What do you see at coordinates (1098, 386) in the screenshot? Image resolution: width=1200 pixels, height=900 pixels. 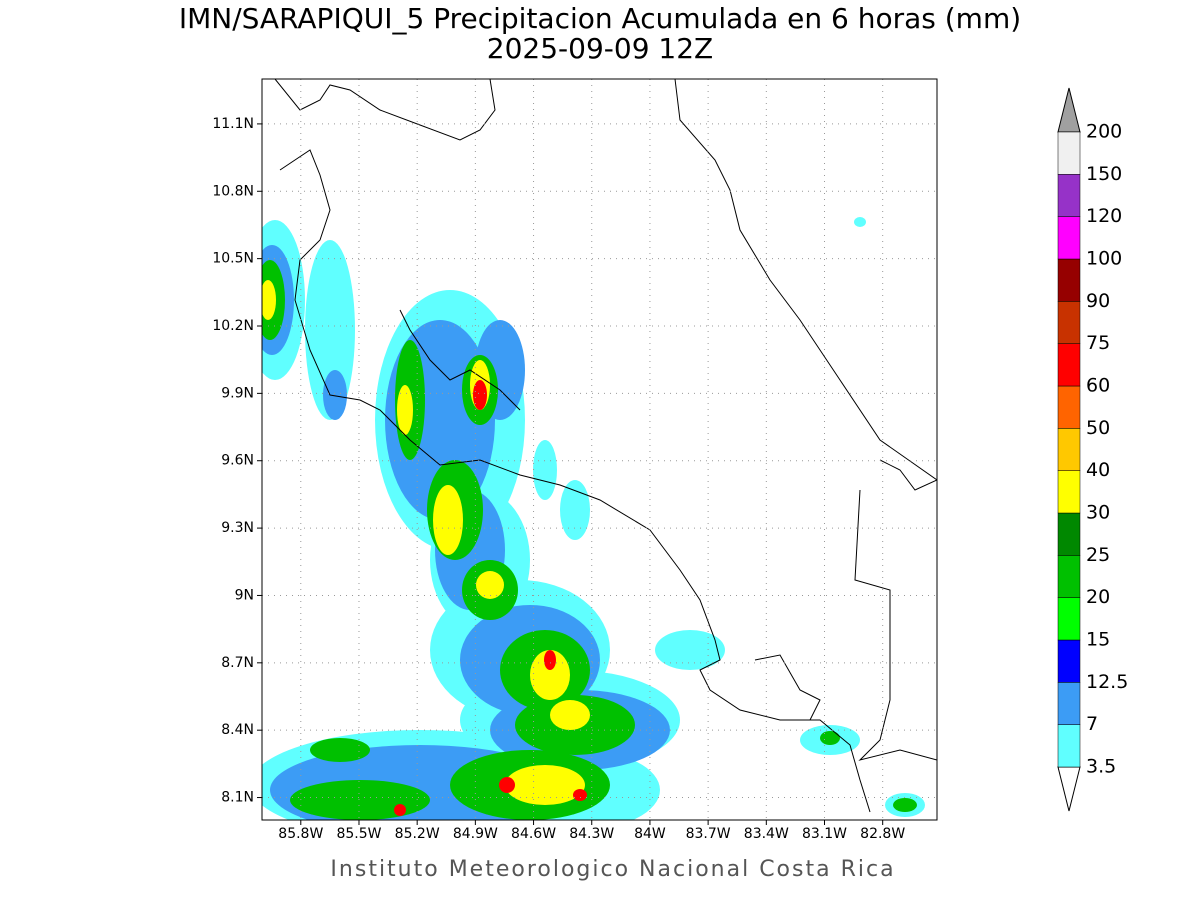 I see `colorbar-label: 60` at bounding box center [1098, 386].